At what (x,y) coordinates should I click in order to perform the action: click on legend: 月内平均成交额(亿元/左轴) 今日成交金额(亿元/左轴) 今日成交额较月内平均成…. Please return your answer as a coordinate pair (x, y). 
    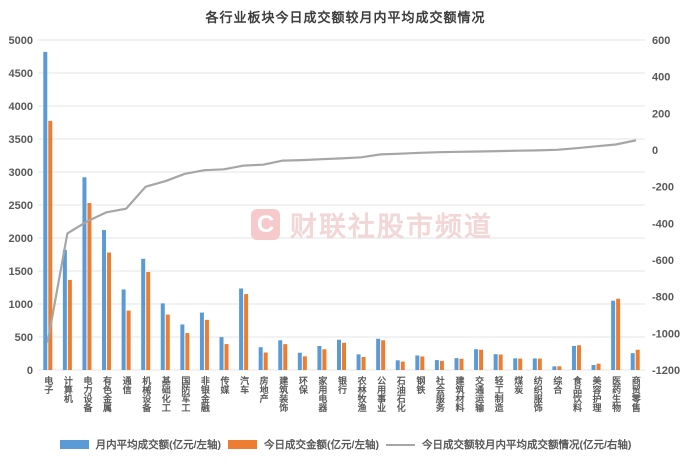
    Looking at the image, I should click on (345, 444).